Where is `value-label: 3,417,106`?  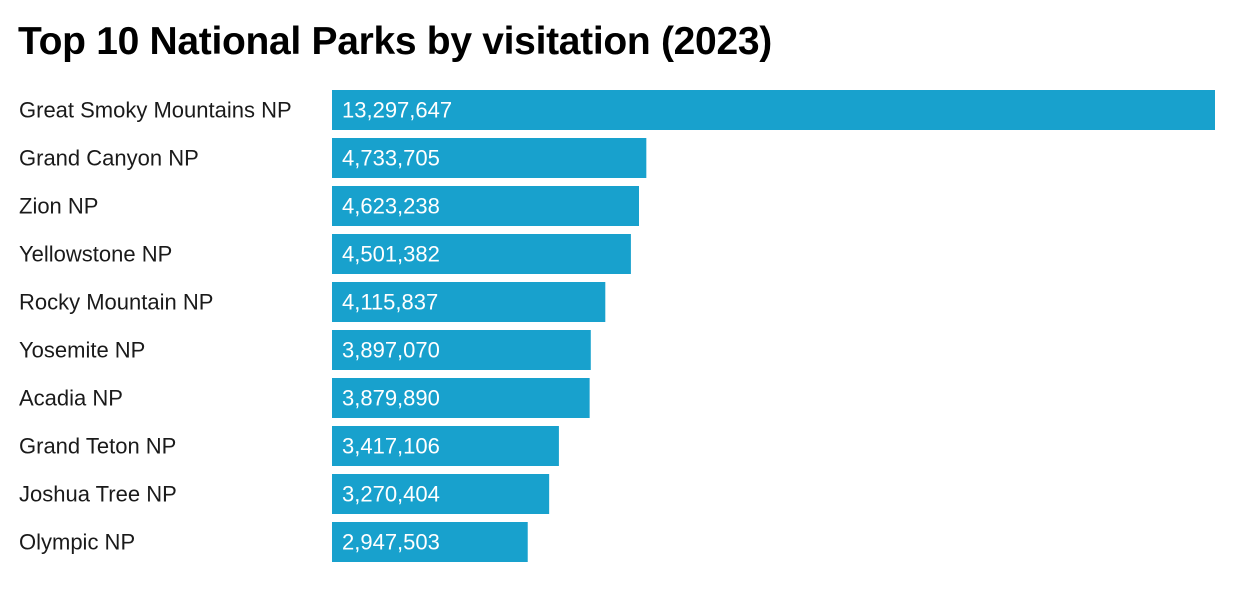
value-label: 3,417,106 is located at coordinates (391, 446).